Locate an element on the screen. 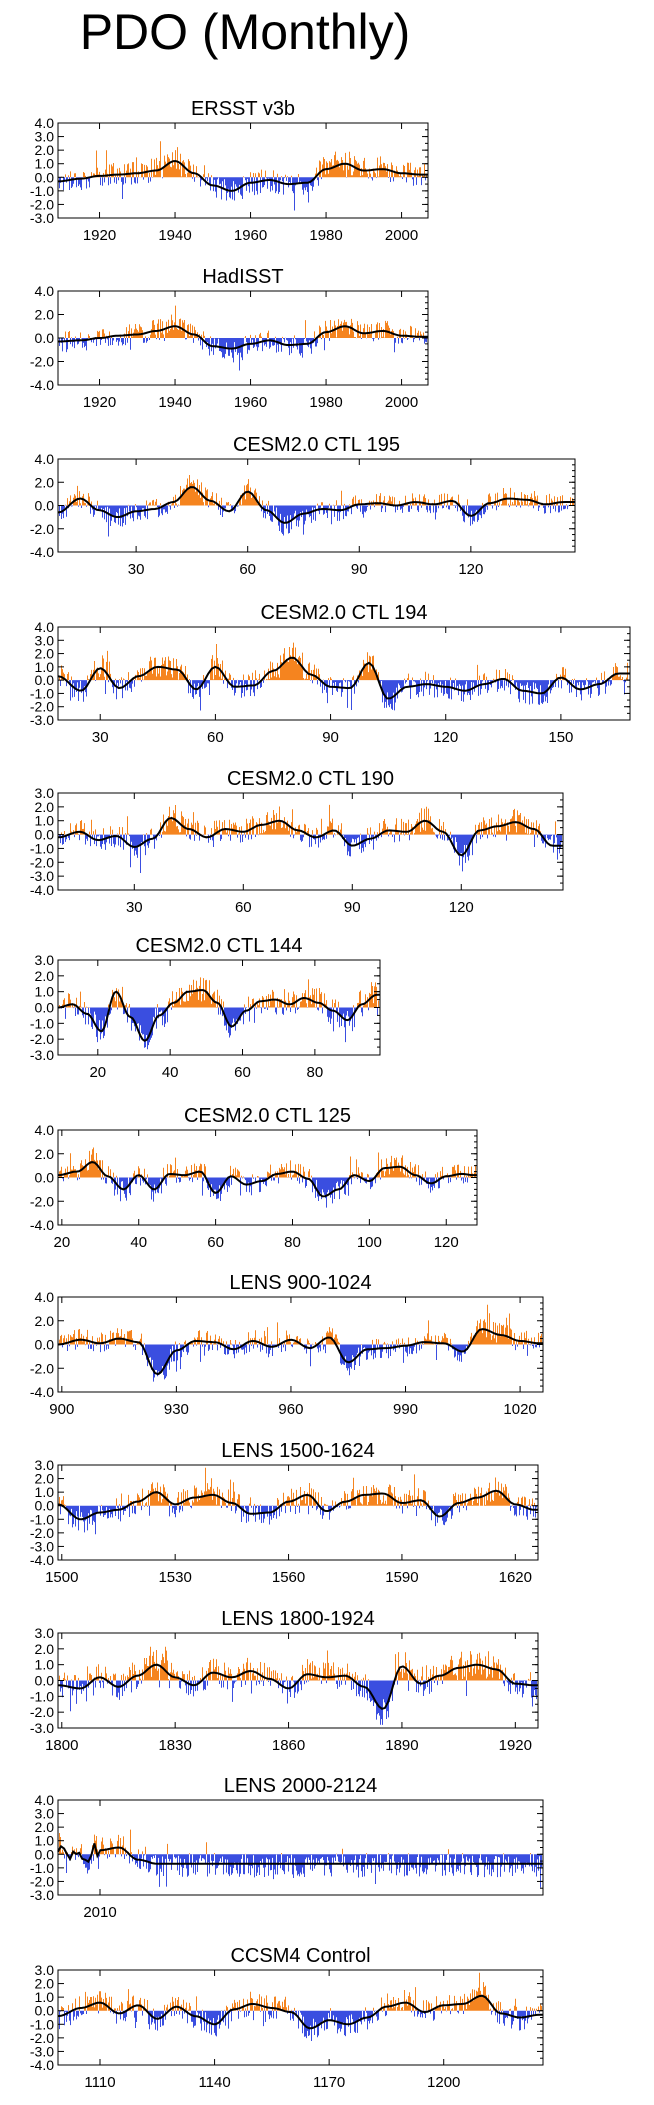 This screenshot has height=2105, width=654. x-tick-label: 150 is located at coordinates (560, 737).